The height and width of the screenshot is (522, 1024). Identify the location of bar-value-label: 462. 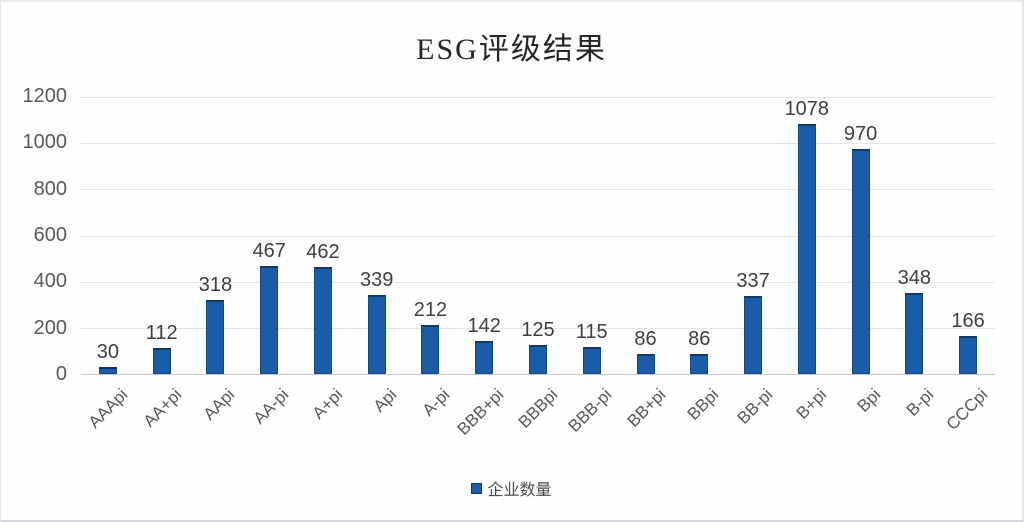
(323, 251).